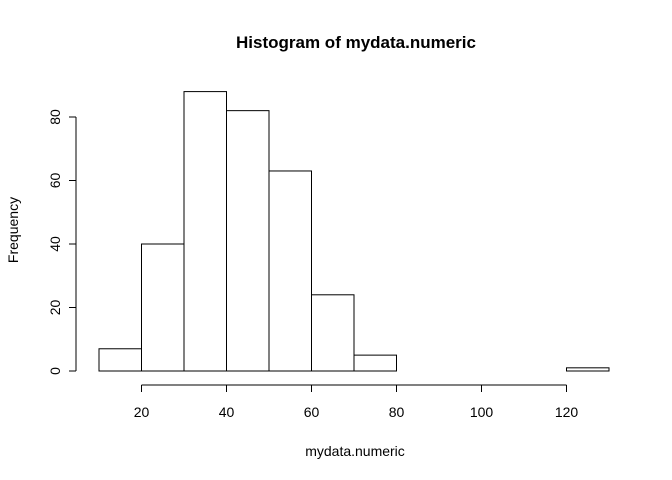  I want to click on y-axis-label: Frequency, so click(13, 230).